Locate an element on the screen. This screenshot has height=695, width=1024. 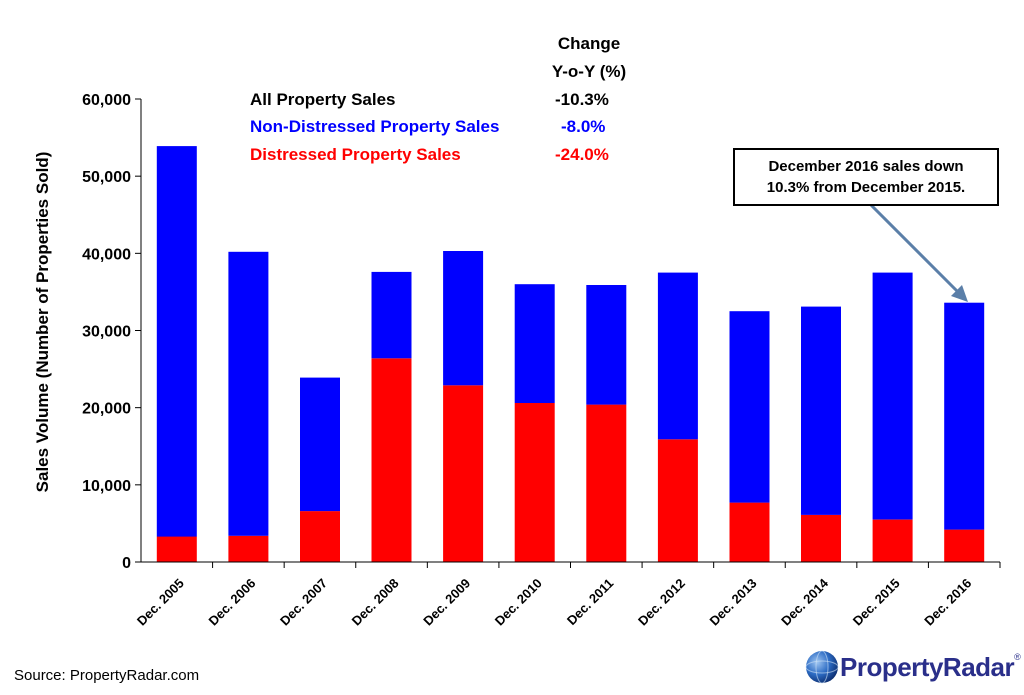
x-tick-label: Dec. 2013 is located at coordinates (733, 602).